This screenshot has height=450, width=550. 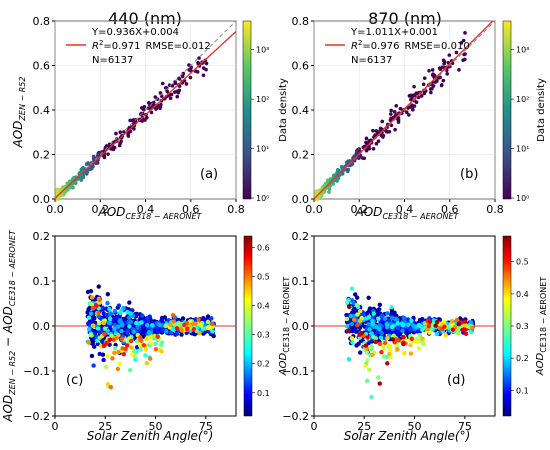 What do you see at coordinates (507, 326) in the screenshot?
I see `panel-d-colorbar` at bounding box center [507, 326].